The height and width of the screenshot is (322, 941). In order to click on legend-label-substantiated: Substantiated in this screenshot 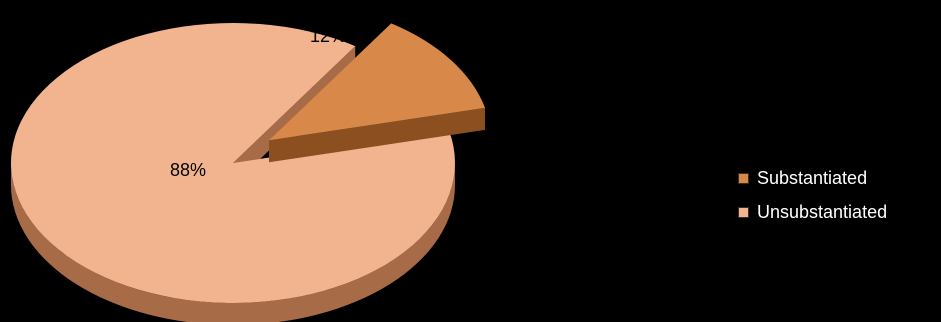, I will do `click(812, 177)`.